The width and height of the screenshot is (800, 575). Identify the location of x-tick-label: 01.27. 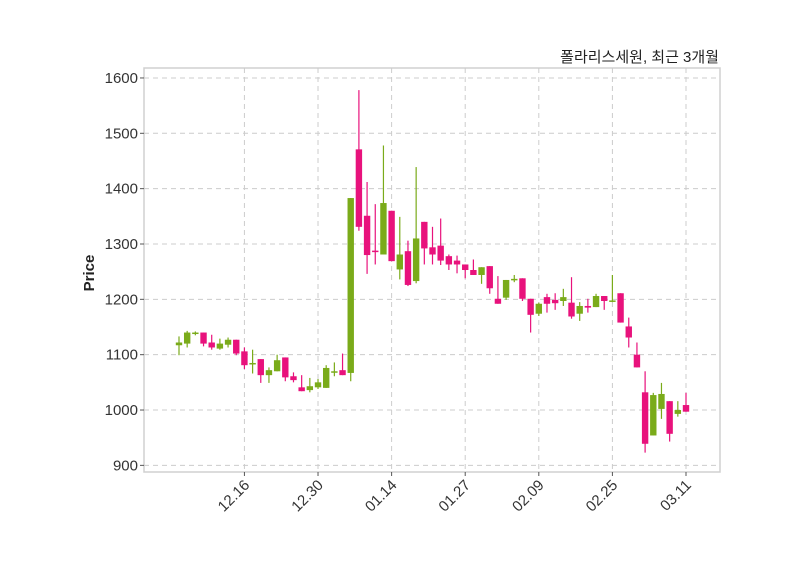
(454, 496).